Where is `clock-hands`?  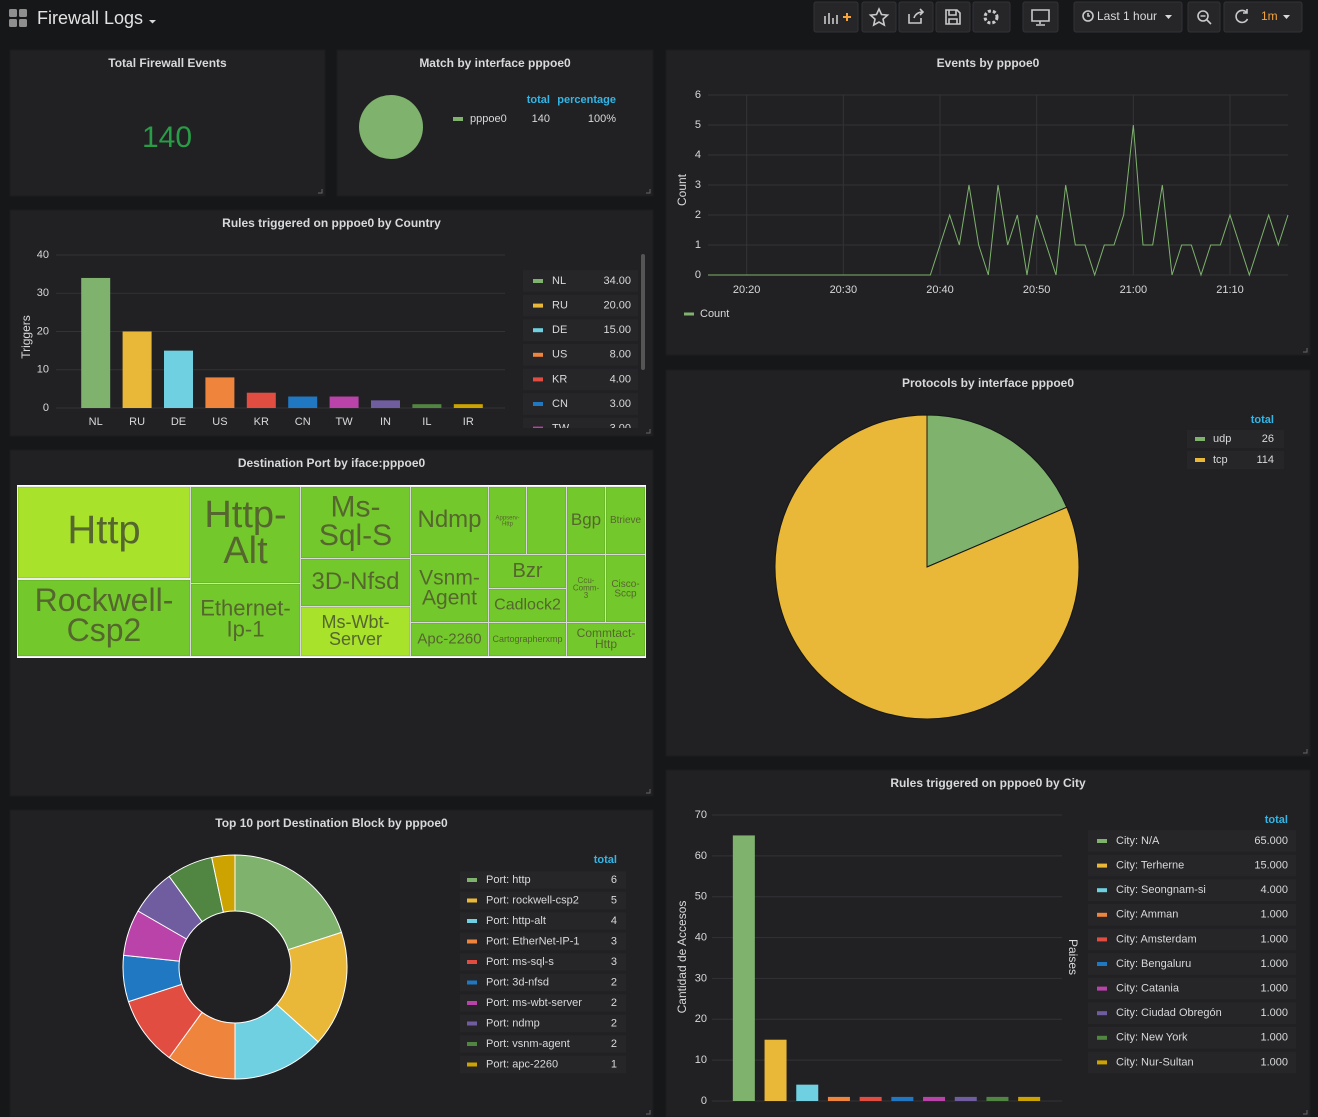
clock-hands is located at coordinates (1088, 15).